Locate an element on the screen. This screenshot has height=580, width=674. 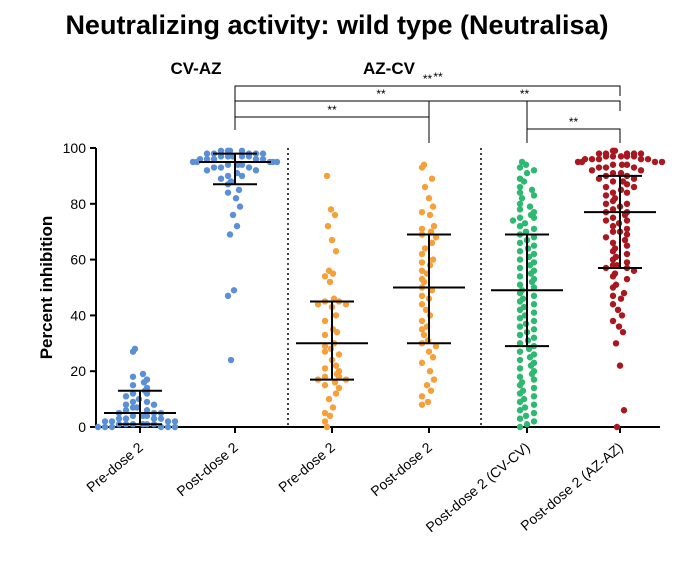
x-tick-label: Post-dose 2 (CV-CV) is located at coordinates (478, 487).